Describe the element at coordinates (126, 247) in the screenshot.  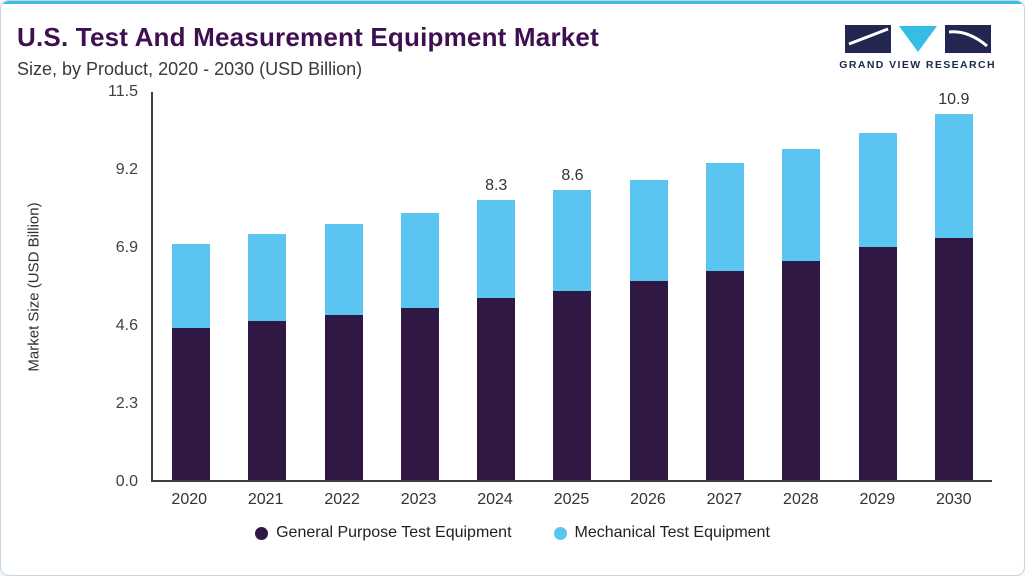
I see `y-tick-label: 6.9` at that location.